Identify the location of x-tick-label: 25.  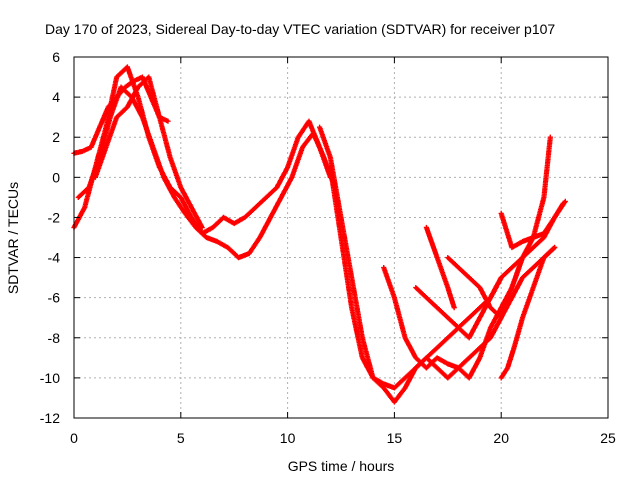
(608, 438).